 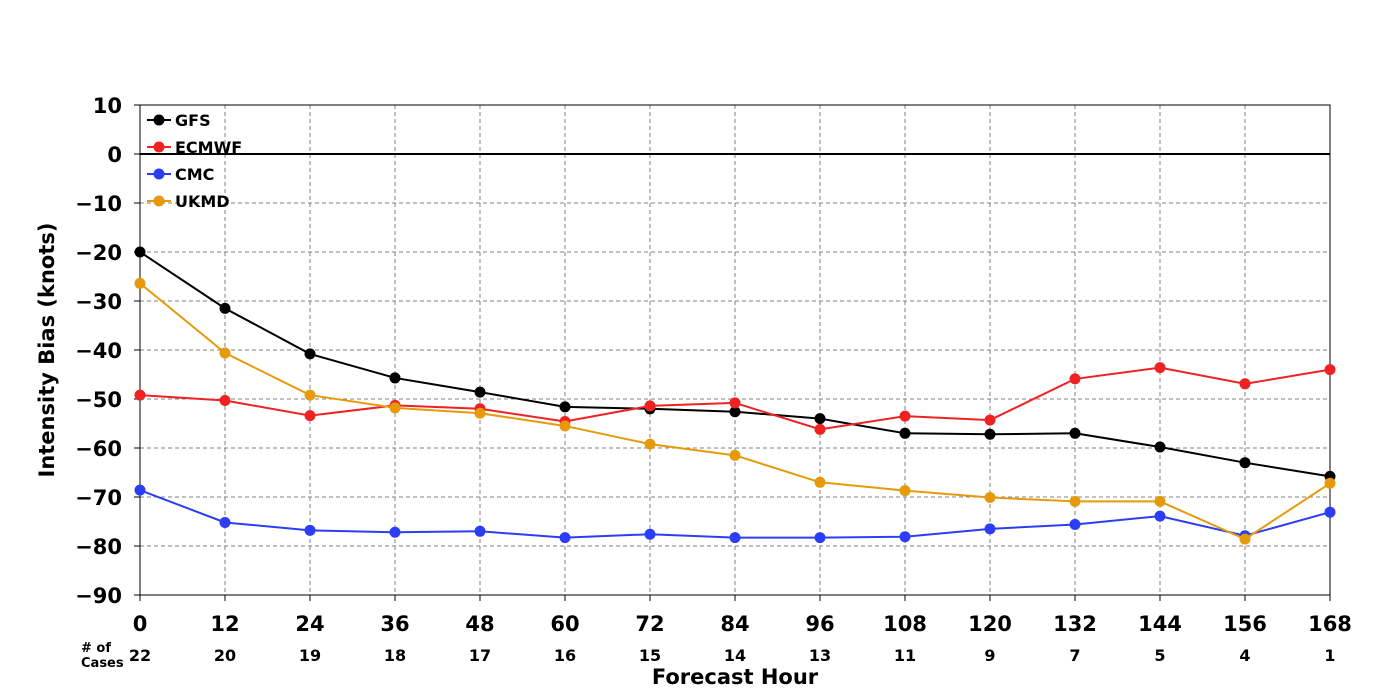 What do you see at coordinates (98, 449) in the screenshot?
I see `y-tick-label: −60` at bounding box center [98, 449].